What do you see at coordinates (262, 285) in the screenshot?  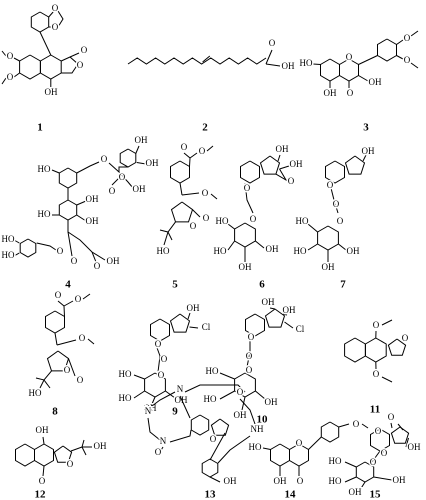 I see `compound-number: 6` at bounding box center [262, 285].